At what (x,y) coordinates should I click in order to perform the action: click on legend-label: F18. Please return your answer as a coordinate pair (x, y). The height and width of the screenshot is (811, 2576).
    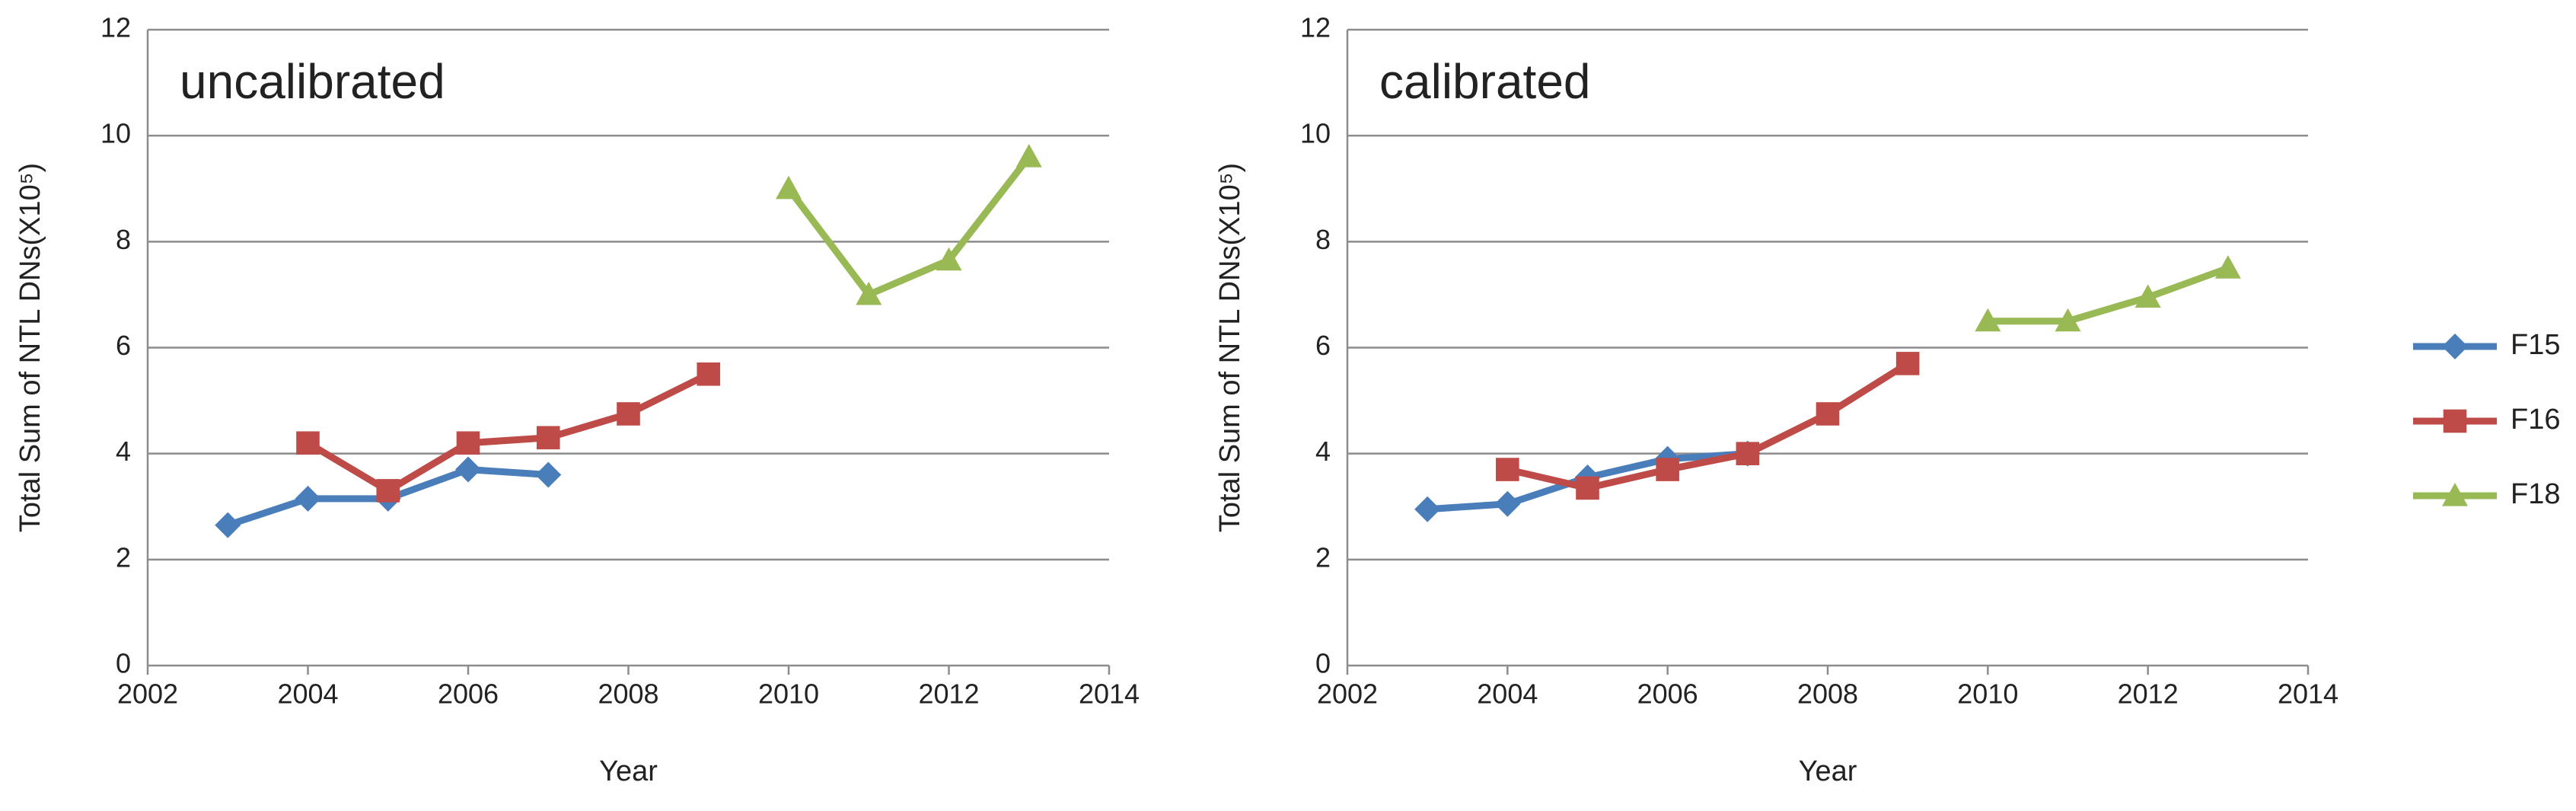
    Looking at the image, I should click on (2535, 494).